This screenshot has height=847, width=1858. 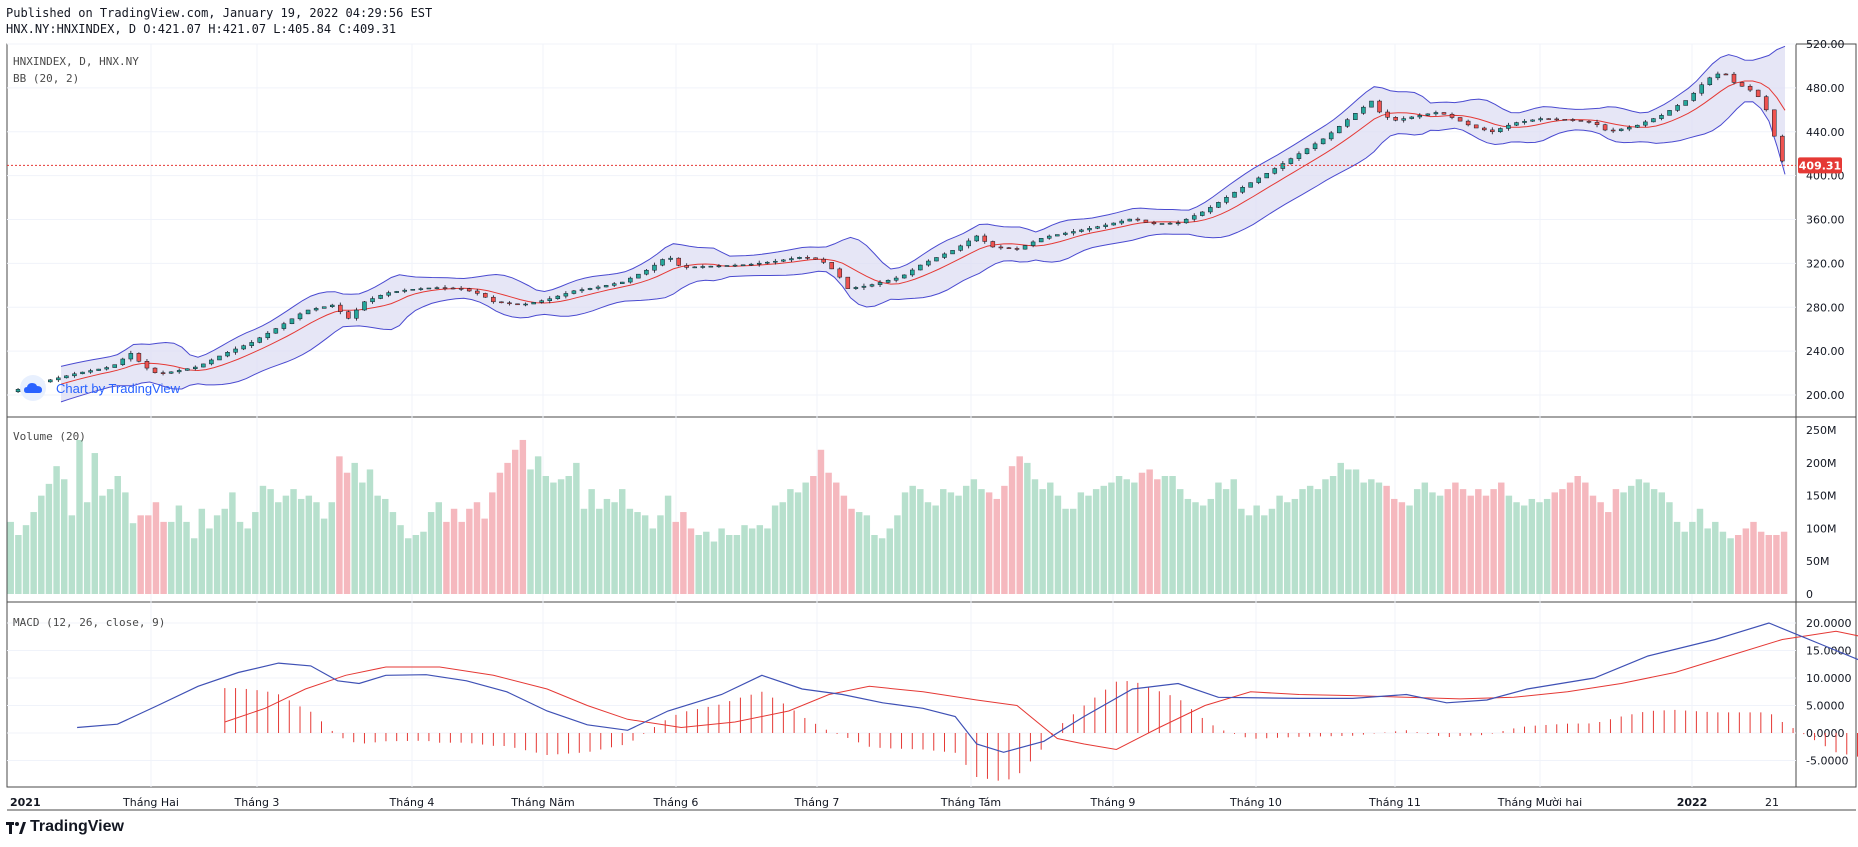 What do you see at coordinates (1825, 395) in the screenshot?
I see `price-axis-tick-label: 200.00` at bounding box center [1825, 395].